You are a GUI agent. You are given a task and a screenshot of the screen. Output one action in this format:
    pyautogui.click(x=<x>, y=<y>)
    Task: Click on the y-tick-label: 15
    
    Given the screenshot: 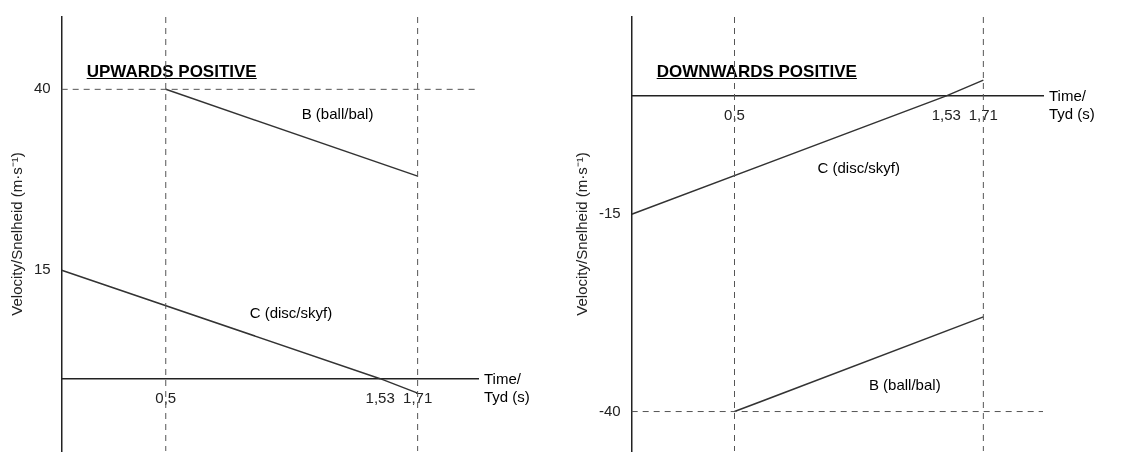 What is the action you would take?
    pyautogui.click(x=42, y=269)
    